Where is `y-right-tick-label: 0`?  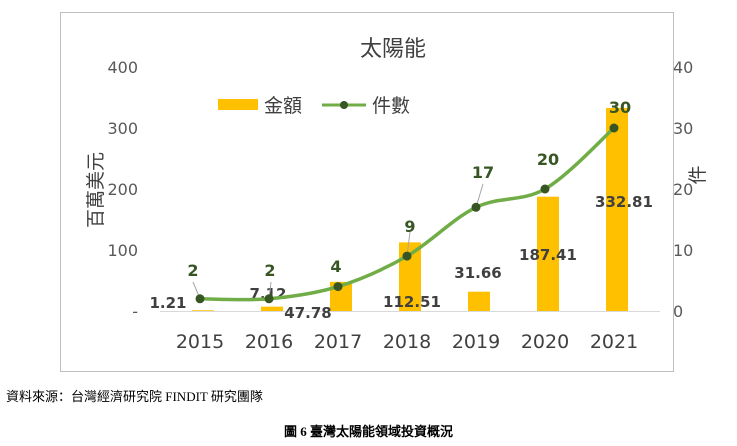
y-right-tick-label: 0 is located at coordinates (678, 311).